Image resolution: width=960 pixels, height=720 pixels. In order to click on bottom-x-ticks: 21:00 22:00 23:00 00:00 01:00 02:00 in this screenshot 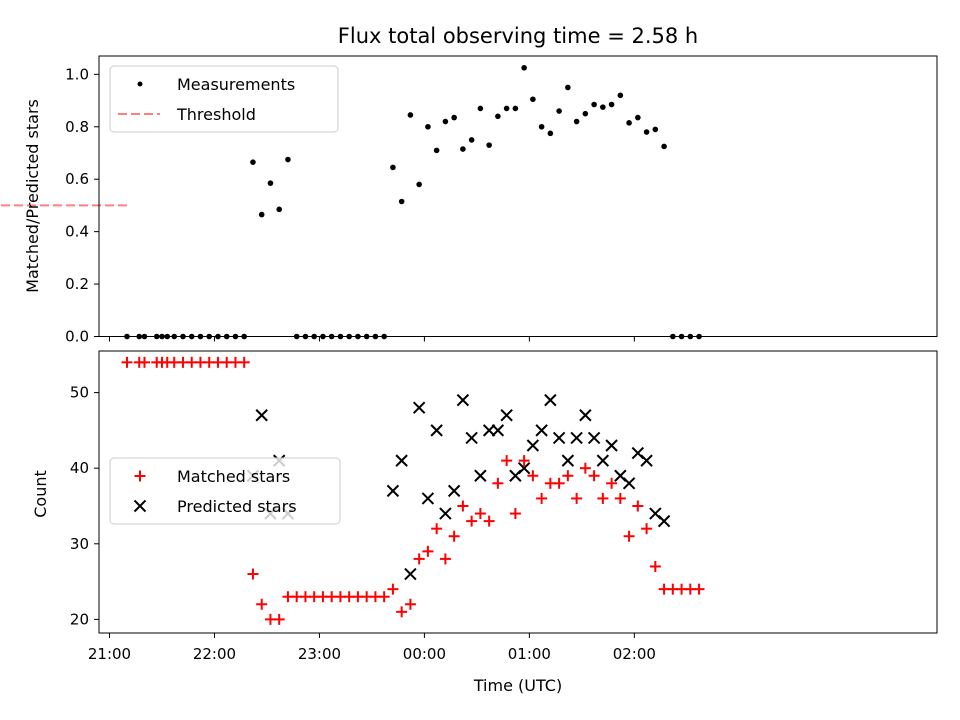, I will do `click(372, 648)`.